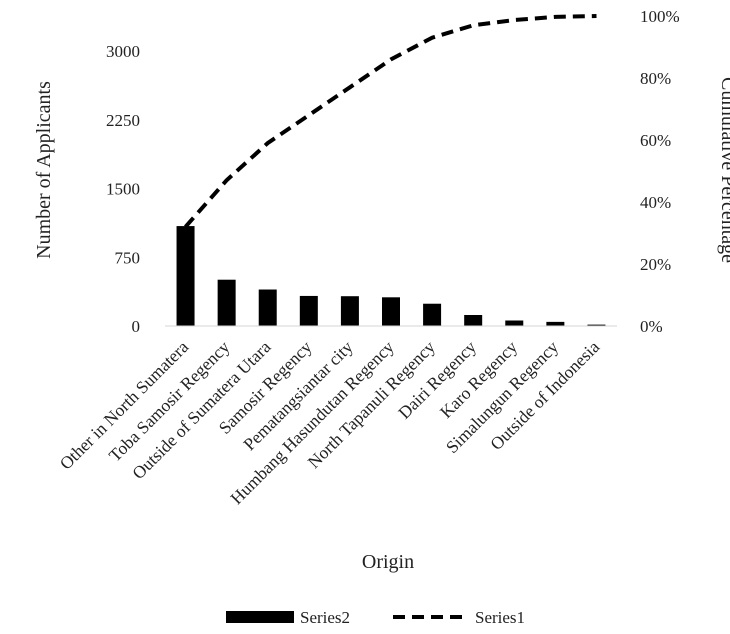 The height and width of the screenshot is (634, 730). Describe the element at coordinates (260, 617) in the screenshot. I see `legend-swatch-series2` at that location.